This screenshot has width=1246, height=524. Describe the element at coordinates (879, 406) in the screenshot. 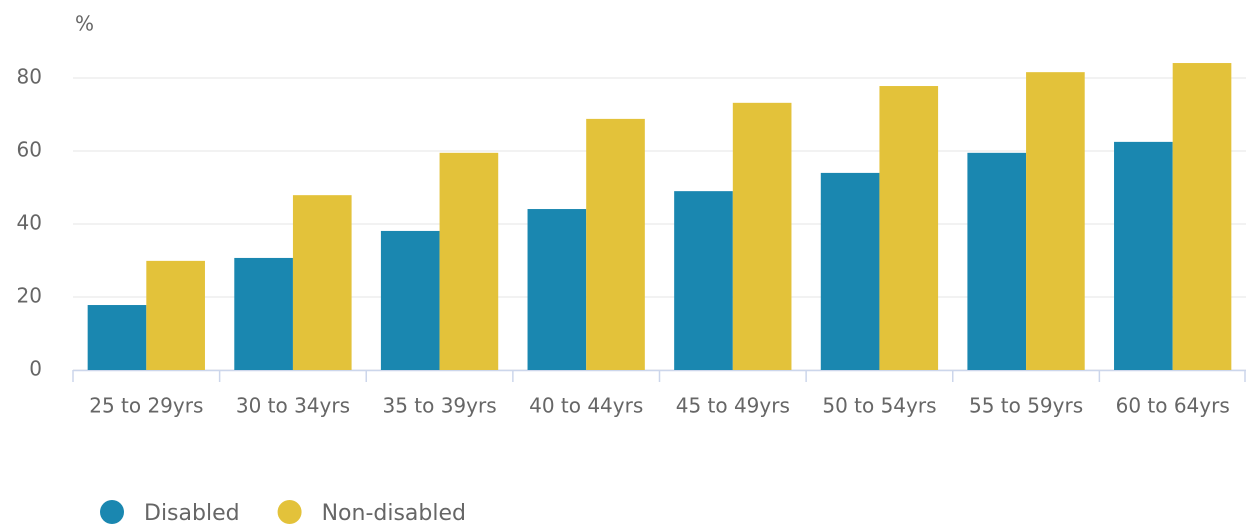

I see `x-tick-label: 50 to 54yrs` at that location.